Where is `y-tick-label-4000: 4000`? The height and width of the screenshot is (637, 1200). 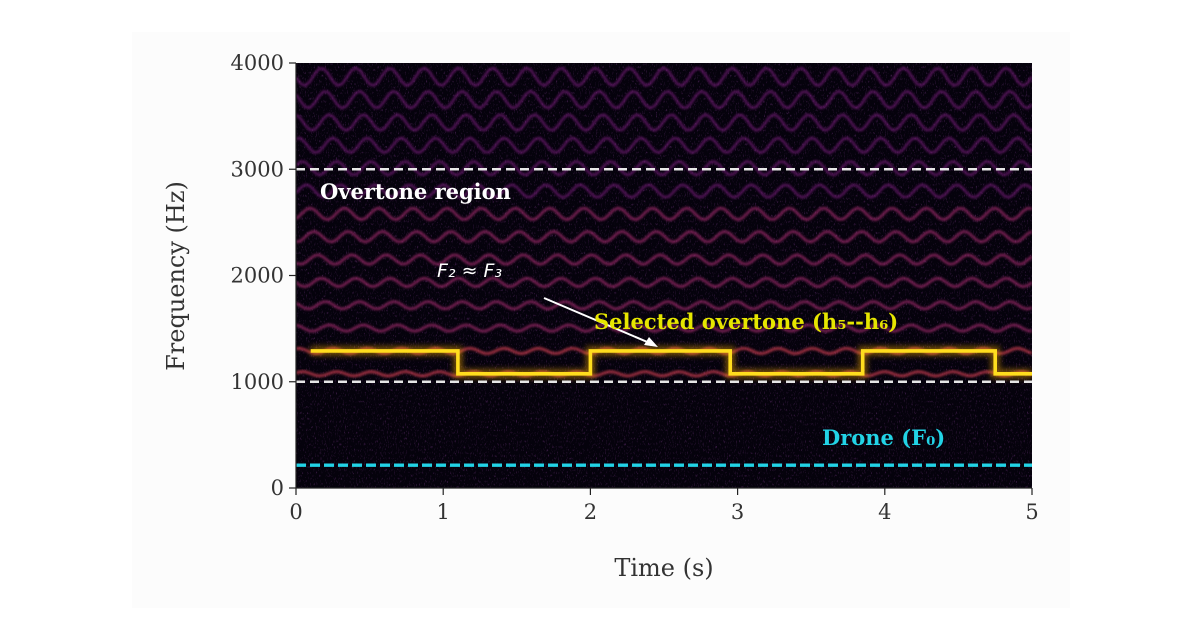 y-tick-label-4000: 4000 is located at coordinates (257, 63).